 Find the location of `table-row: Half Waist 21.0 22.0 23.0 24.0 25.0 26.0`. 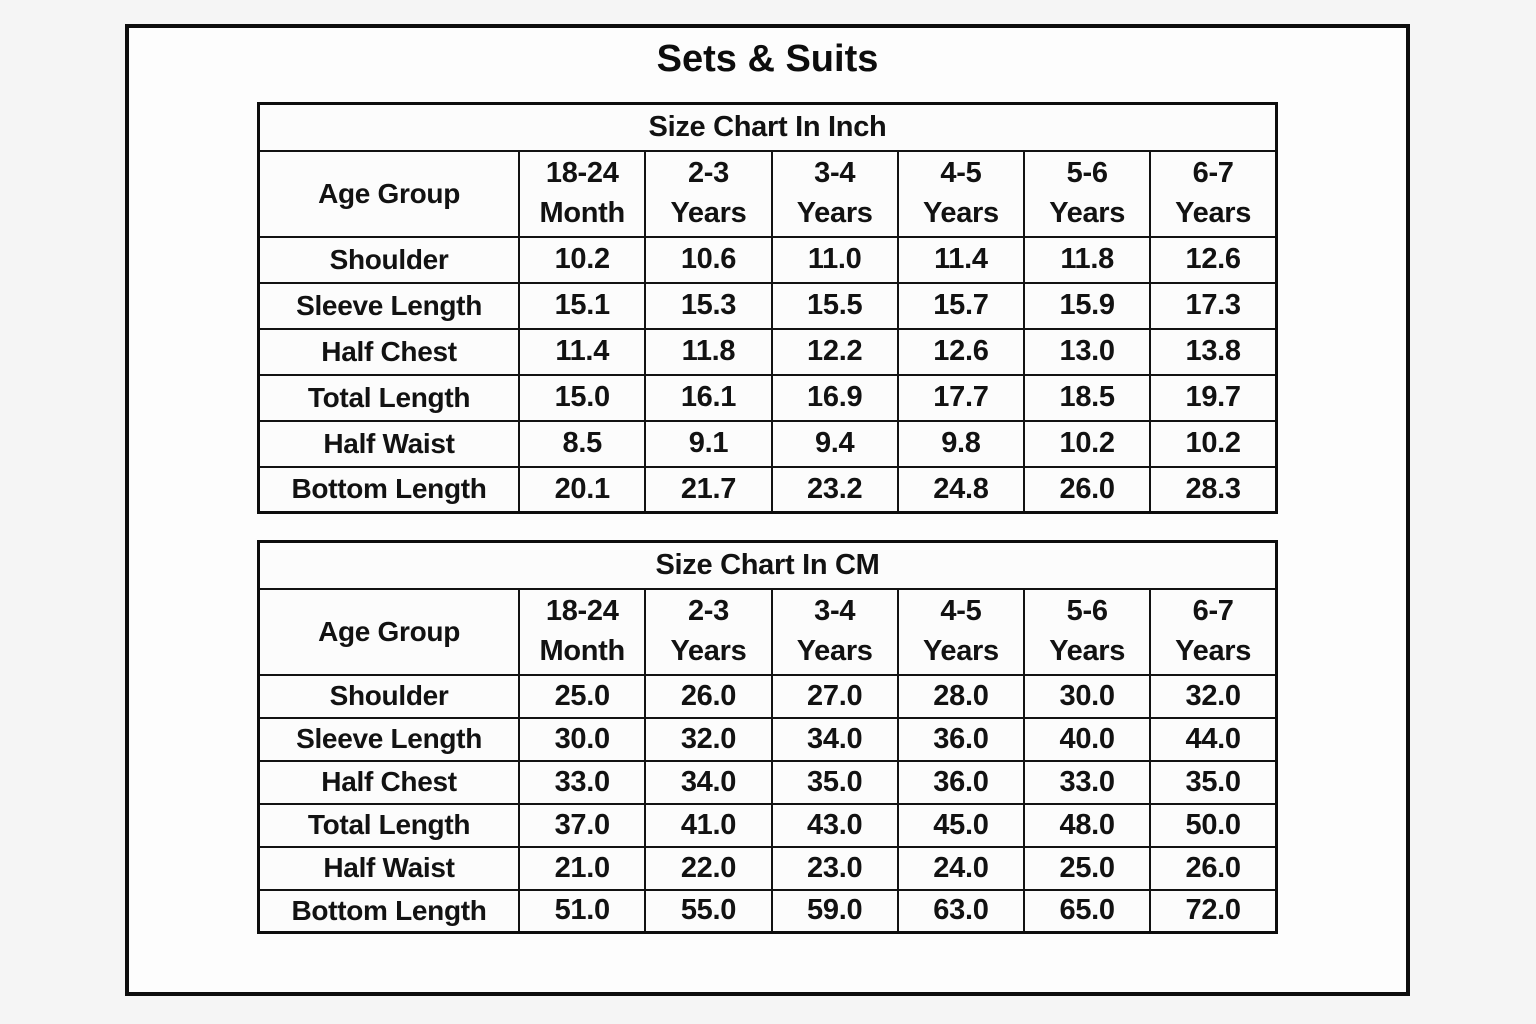

table-row: Half Waist 21.0 22.0 23.0 24.0 25.0 26.0 is located at coordinates (767, 868).